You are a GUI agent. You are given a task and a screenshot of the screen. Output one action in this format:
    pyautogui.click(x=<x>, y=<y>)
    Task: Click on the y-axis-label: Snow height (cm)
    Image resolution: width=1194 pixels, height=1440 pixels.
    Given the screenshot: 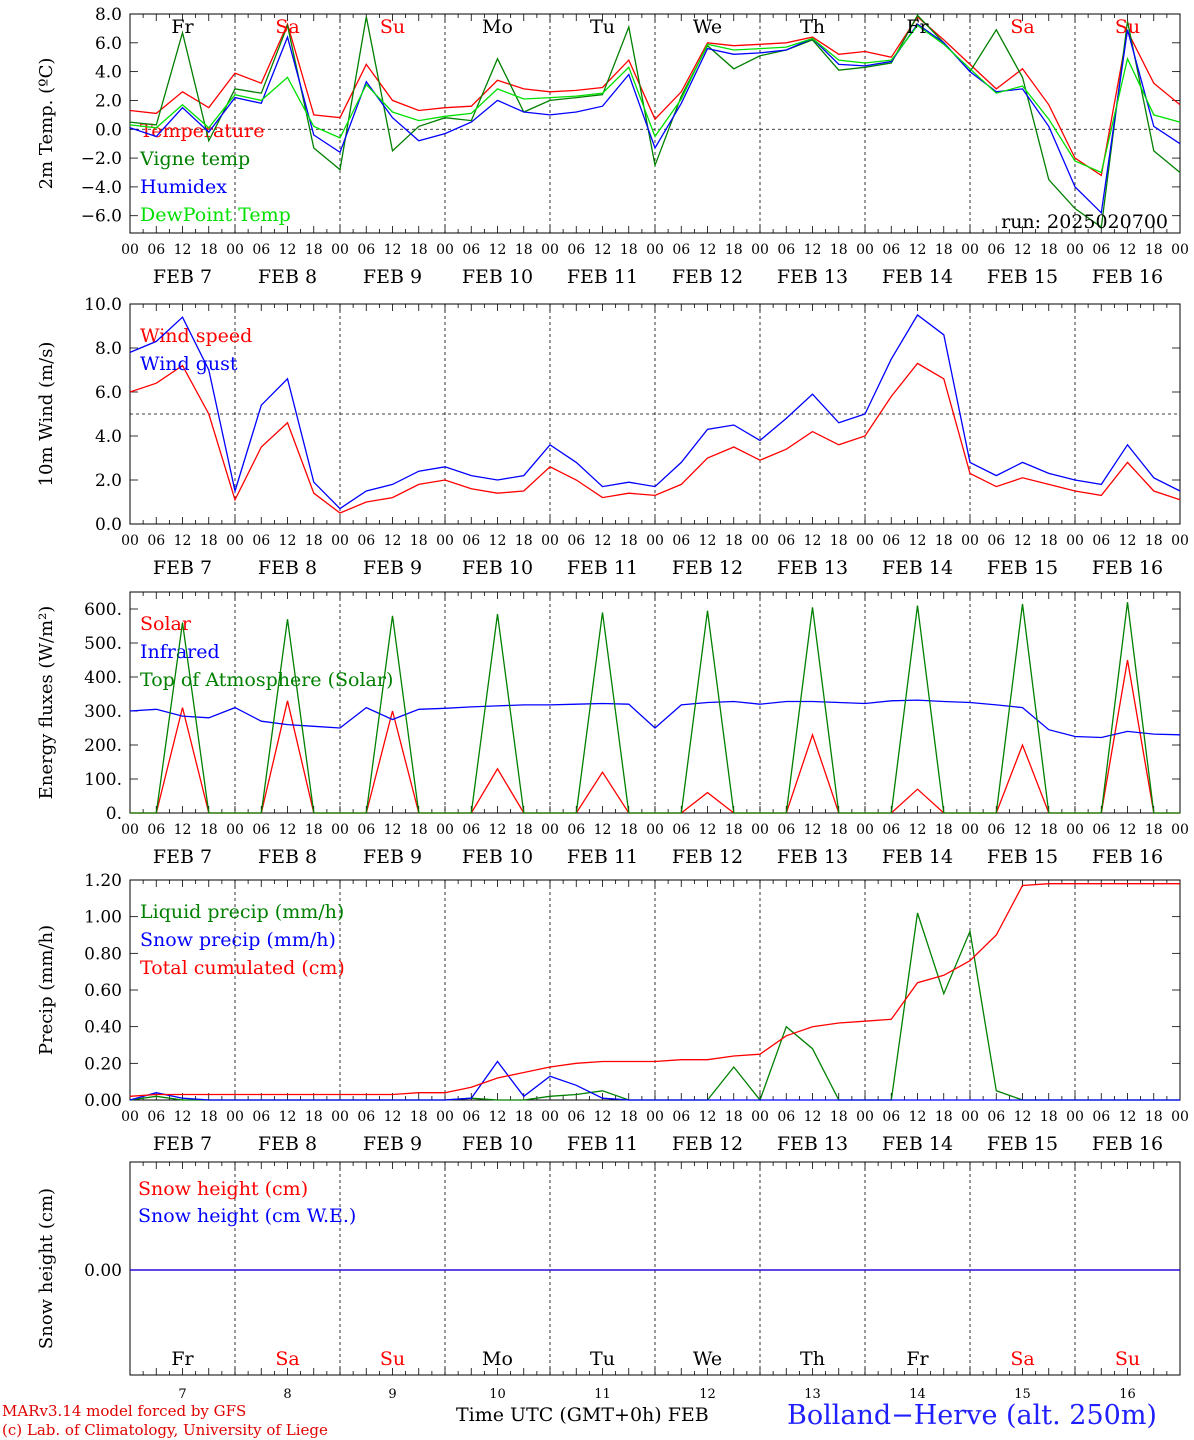 What is the action you would take?
    pyautogui.click(x=46, y=1268)
    